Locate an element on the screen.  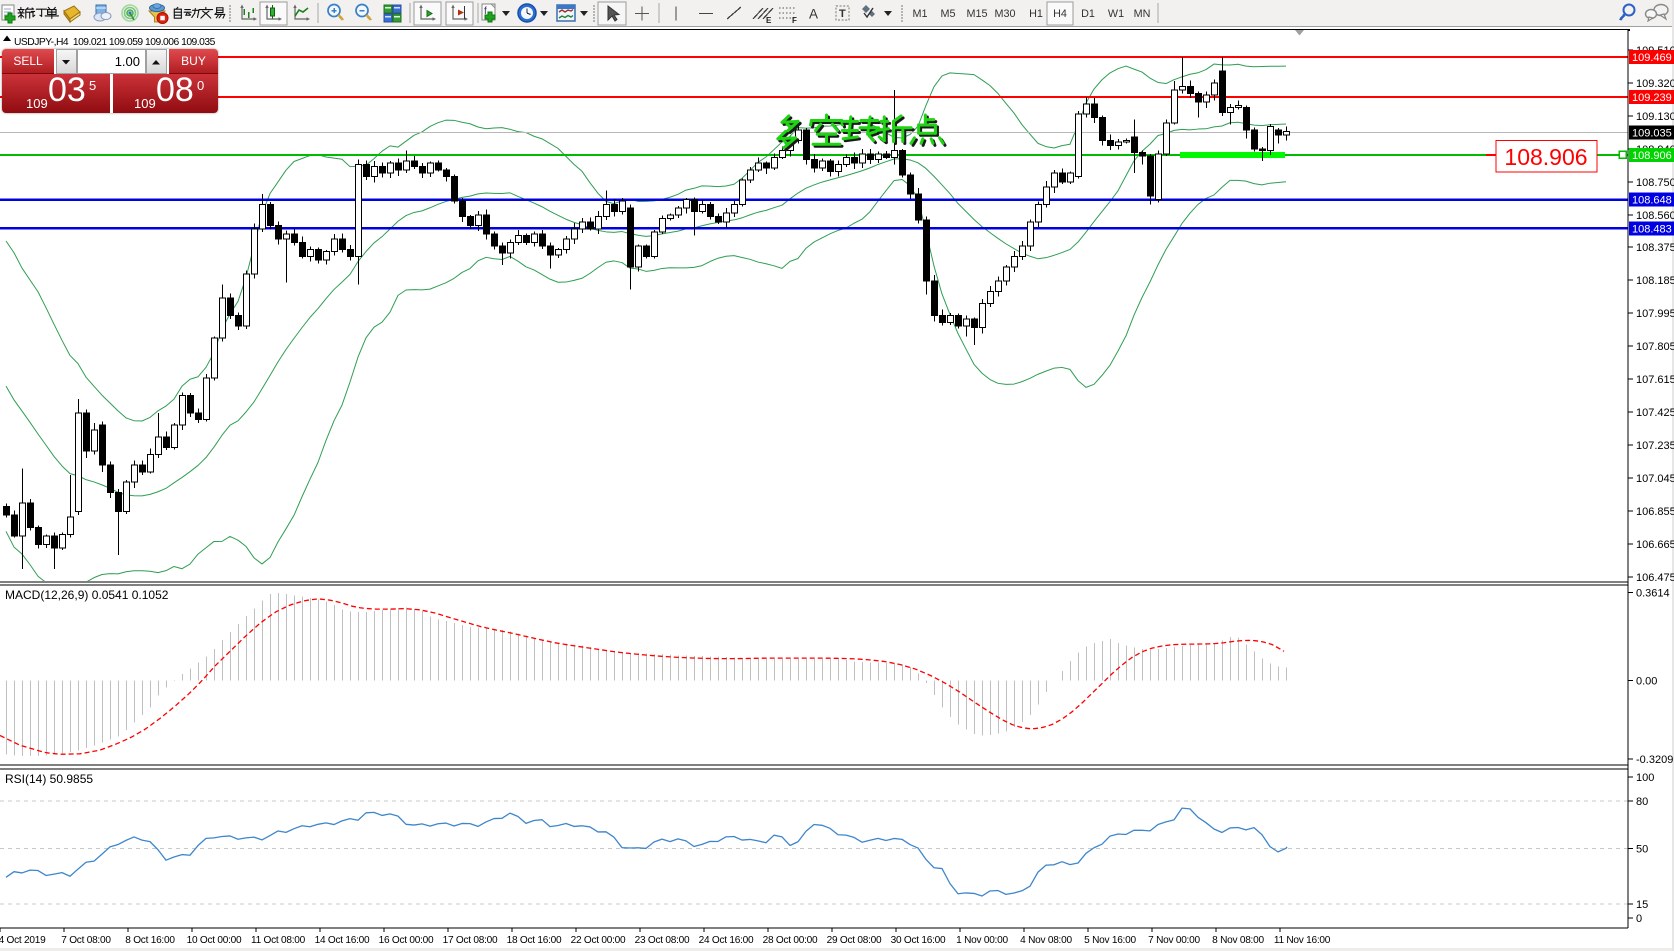
svg-text: 8 Oct 16:00 is located at coordinates (150, 940).